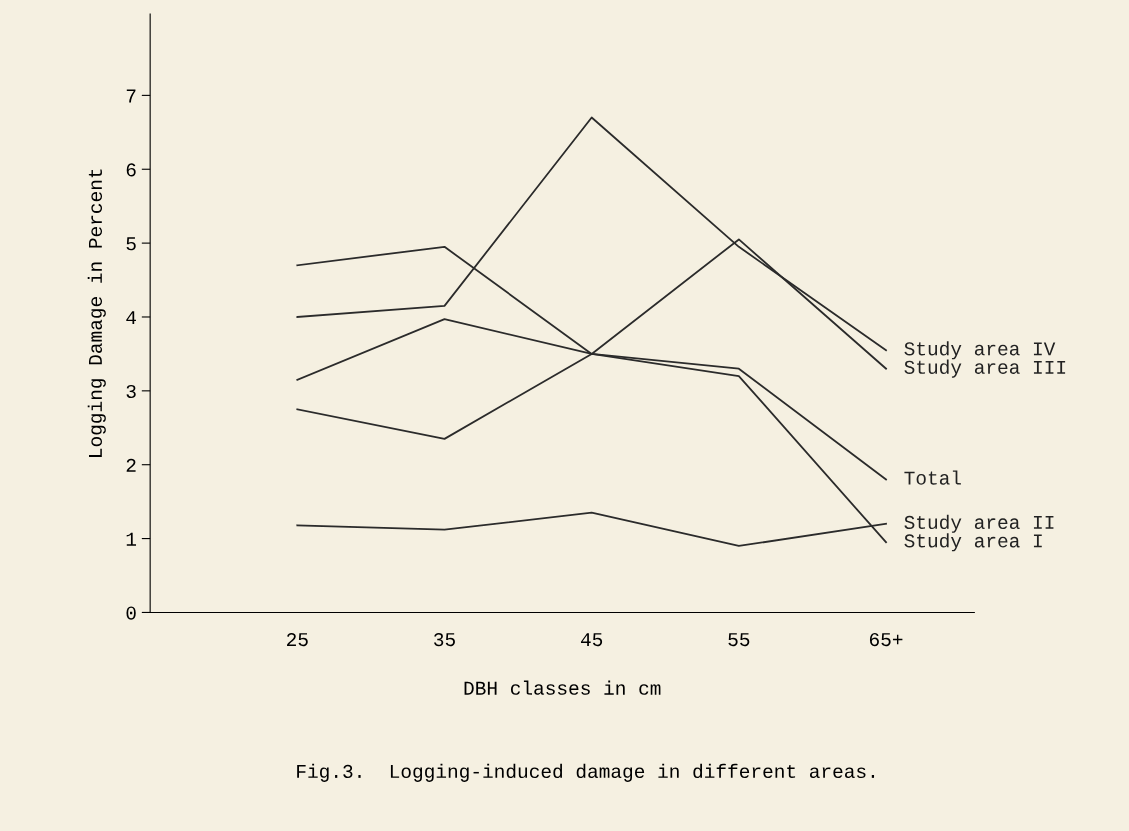 The height and width of the screenshot is (831, 1129). Describe the element at coordinates (444, 639) in the screenshot. I see `x-tick-label: 35` at that location.